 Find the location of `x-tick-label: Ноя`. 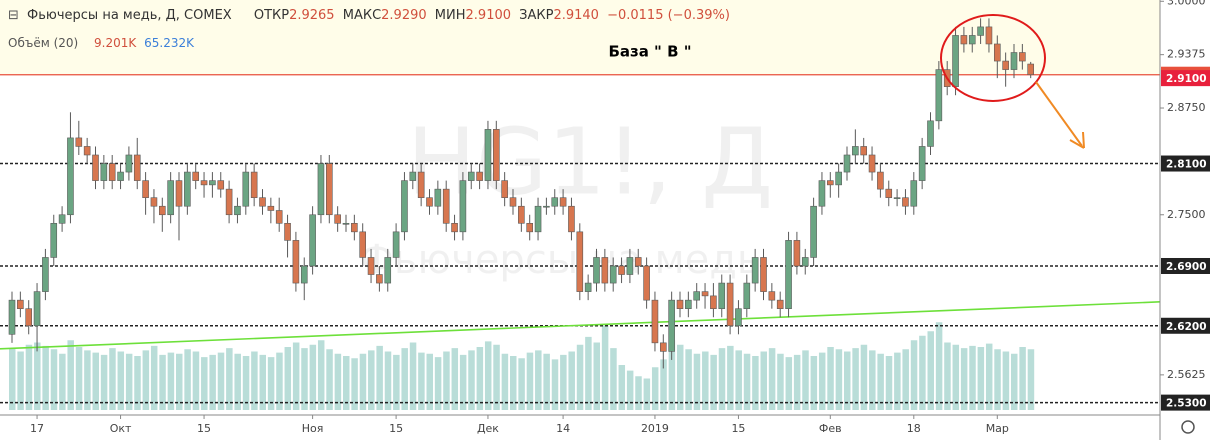

x-tick-label: Ноя is located at coordinates (313, 428).